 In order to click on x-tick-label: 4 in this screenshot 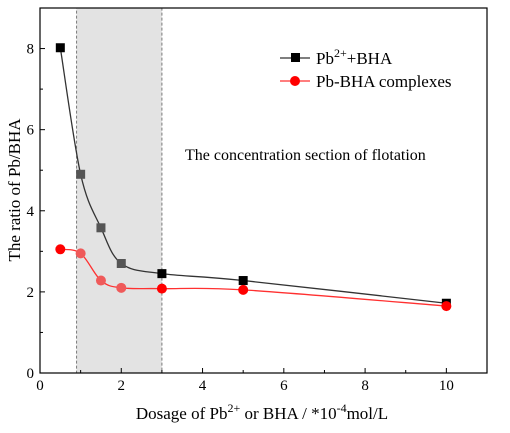, I will do `click(203, 386)`.